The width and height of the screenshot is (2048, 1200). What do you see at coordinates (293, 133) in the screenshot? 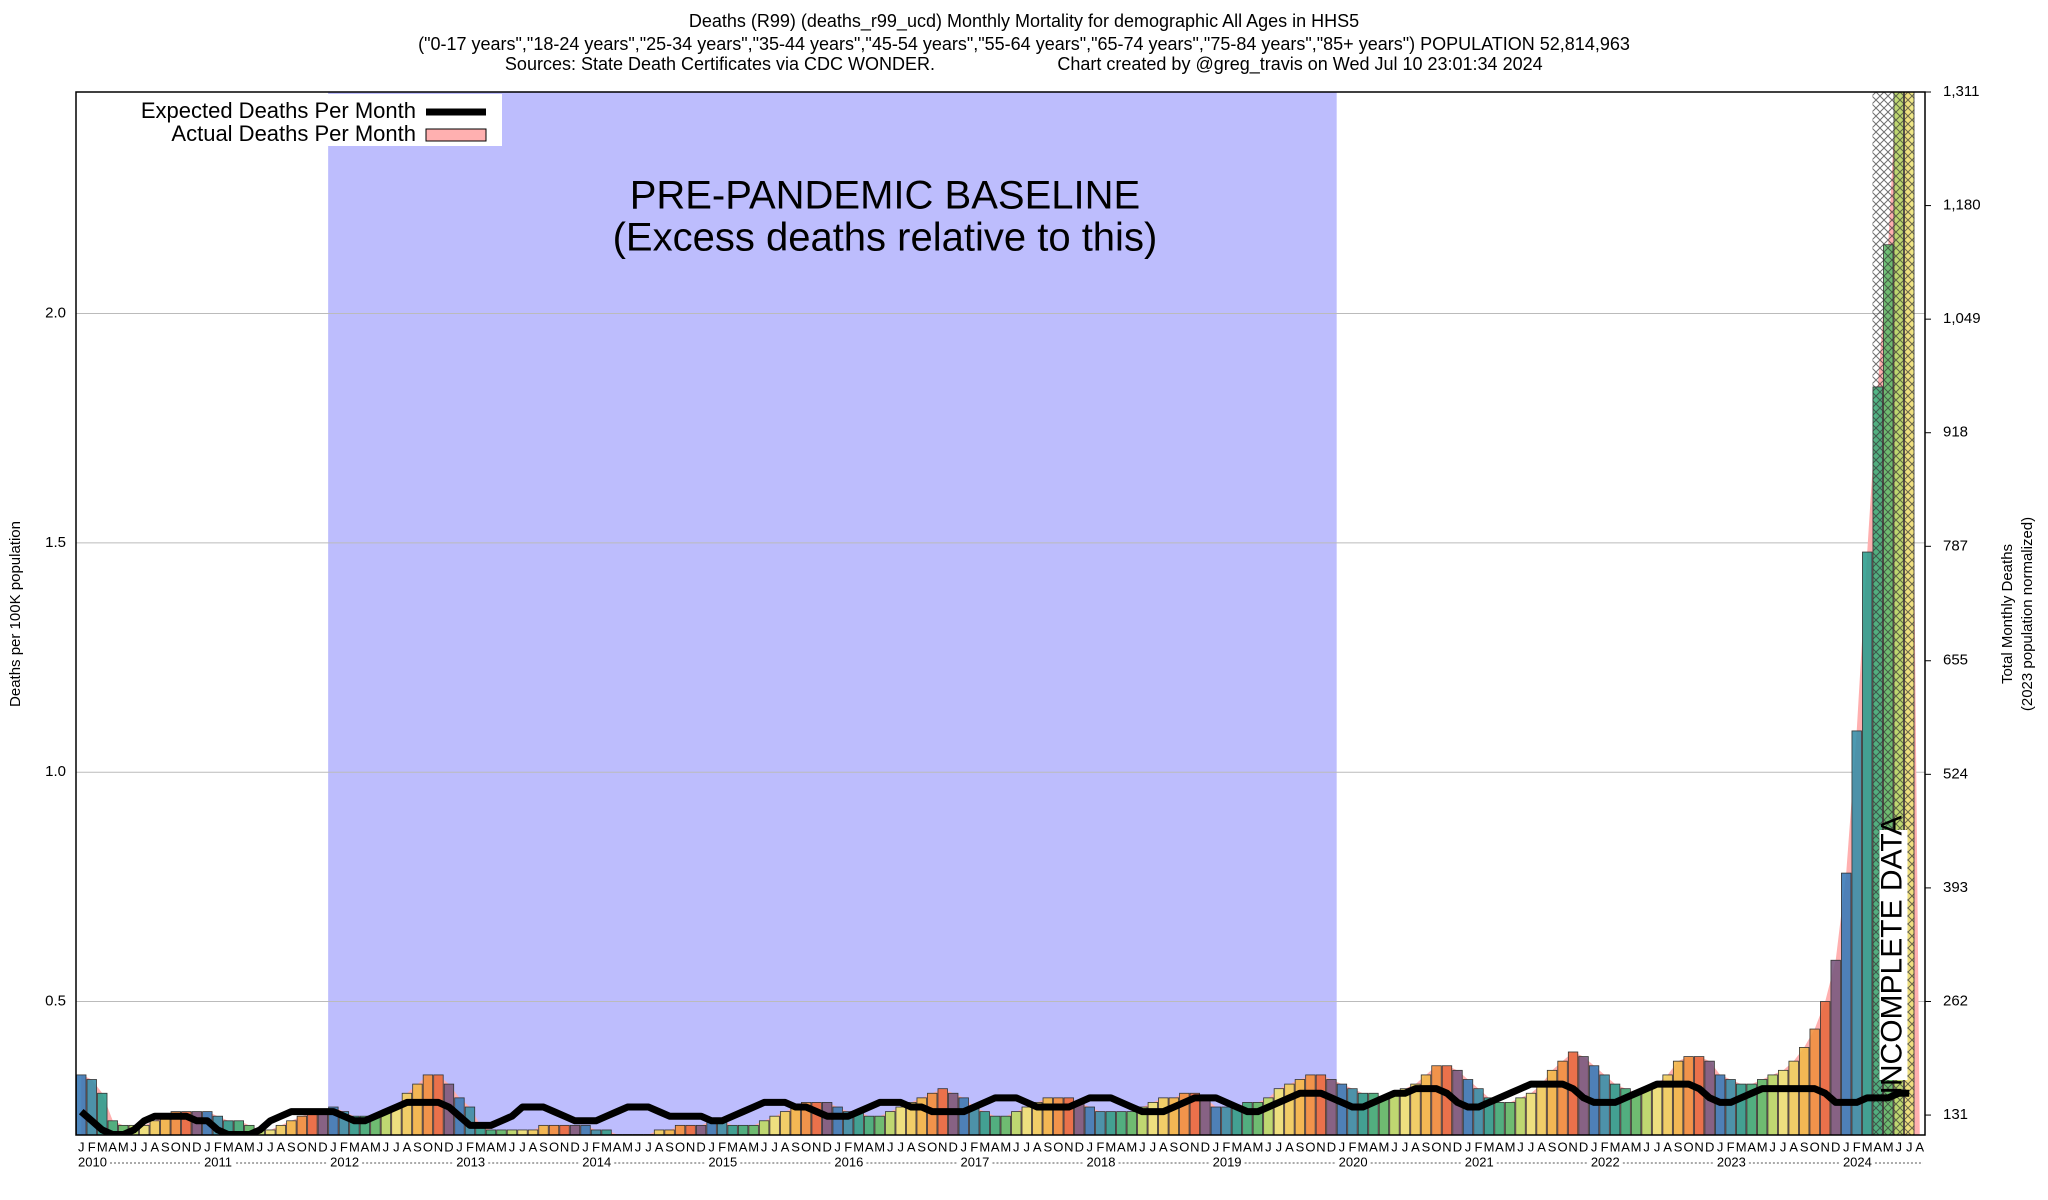
I see `legend-label: Actual Deaths Per Month` at bounding box center [293, 133].